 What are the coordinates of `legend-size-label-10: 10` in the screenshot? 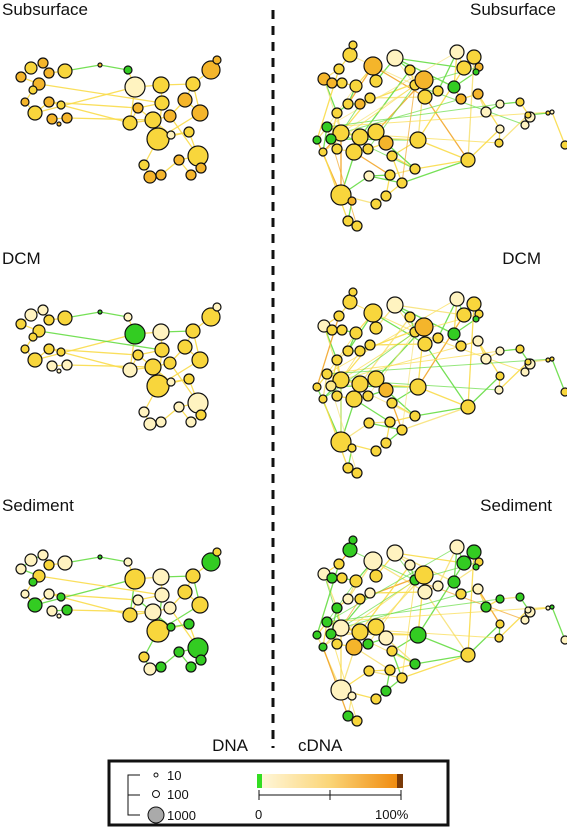 It's located at (174, 775).